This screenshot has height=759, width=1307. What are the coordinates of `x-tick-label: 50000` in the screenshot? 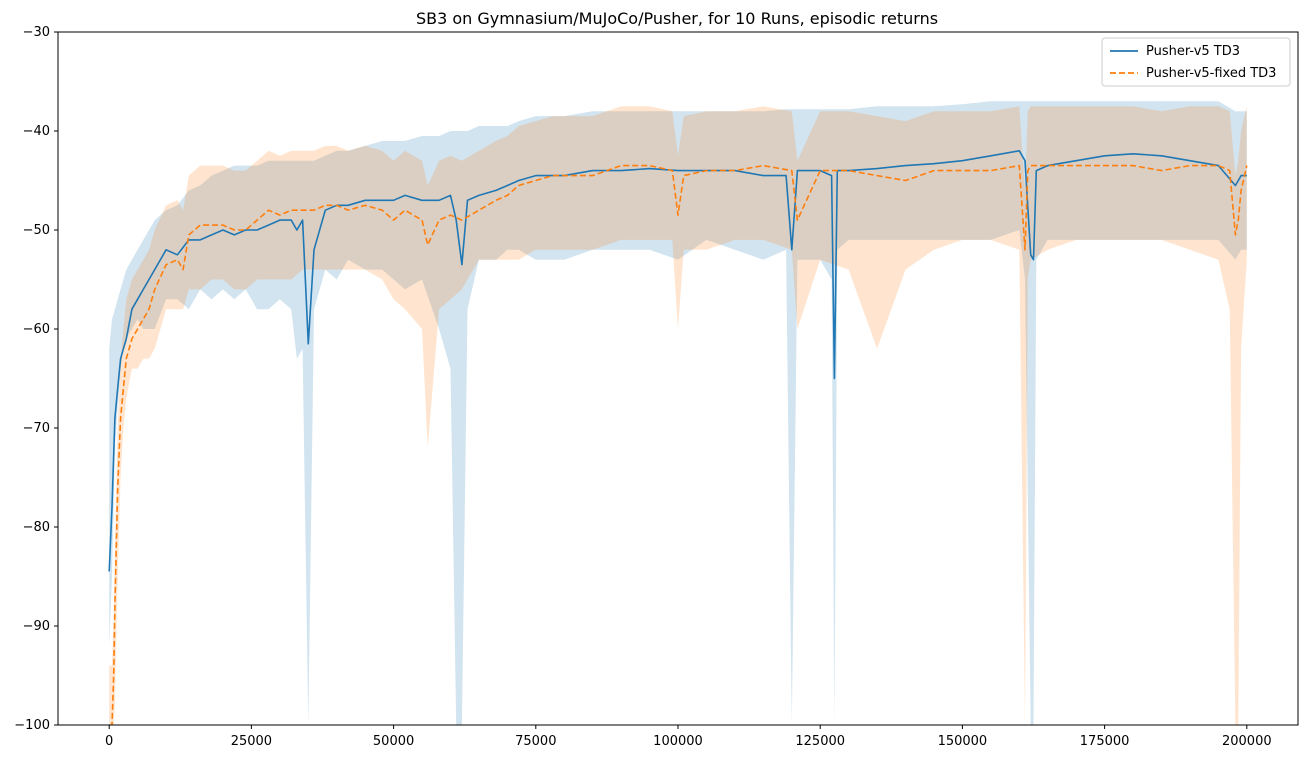 It's located at (393, 741).